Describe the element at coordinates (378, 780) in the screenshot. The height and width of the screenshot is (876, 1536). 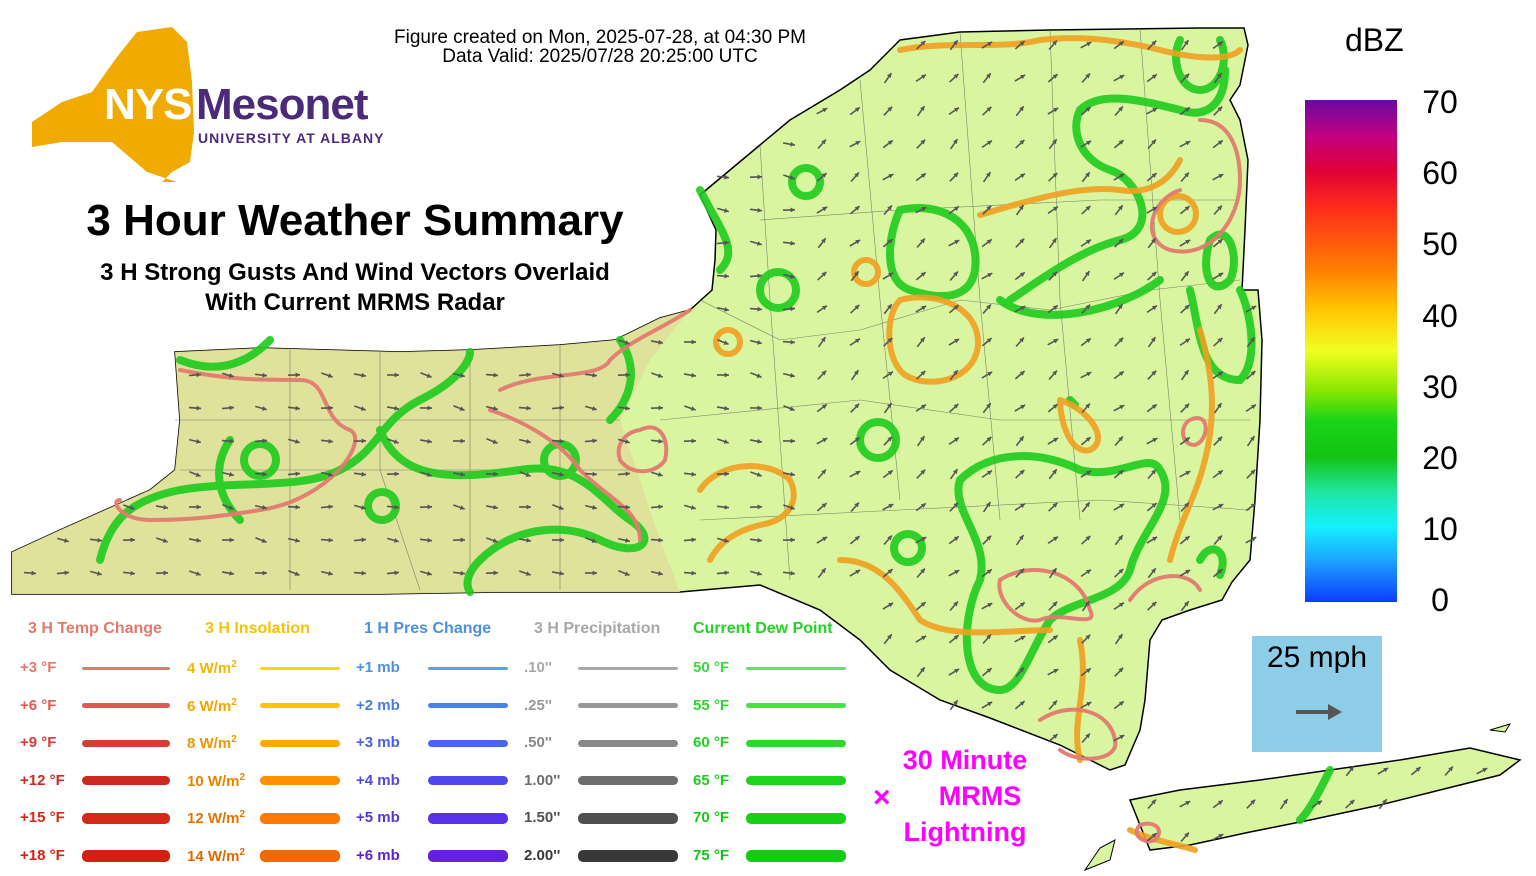
I see `legend-row-text: +4 mb` at that location.